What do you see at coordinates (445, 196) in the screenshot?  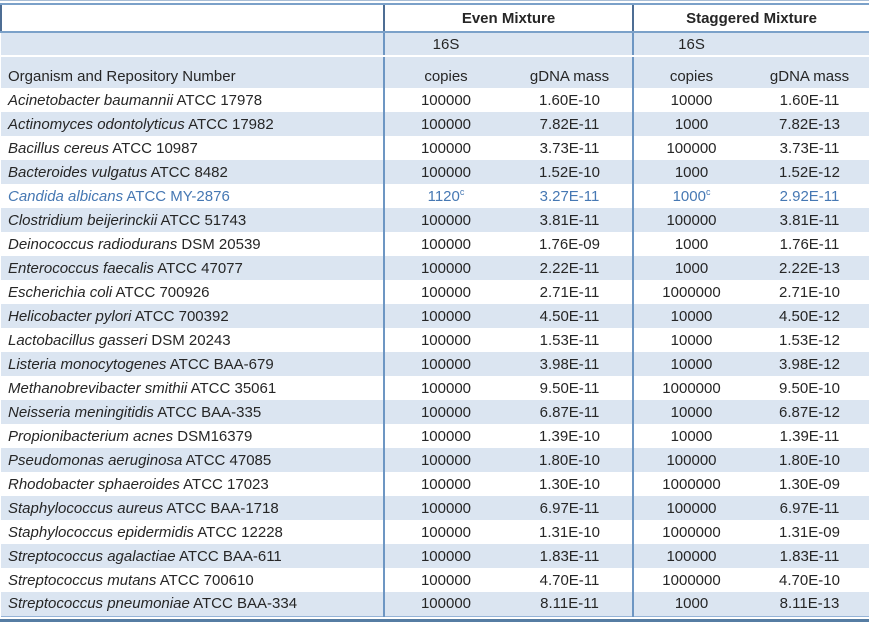 I see `even-16s-copies-cell: 1120c` at bounding box center [445, 196].